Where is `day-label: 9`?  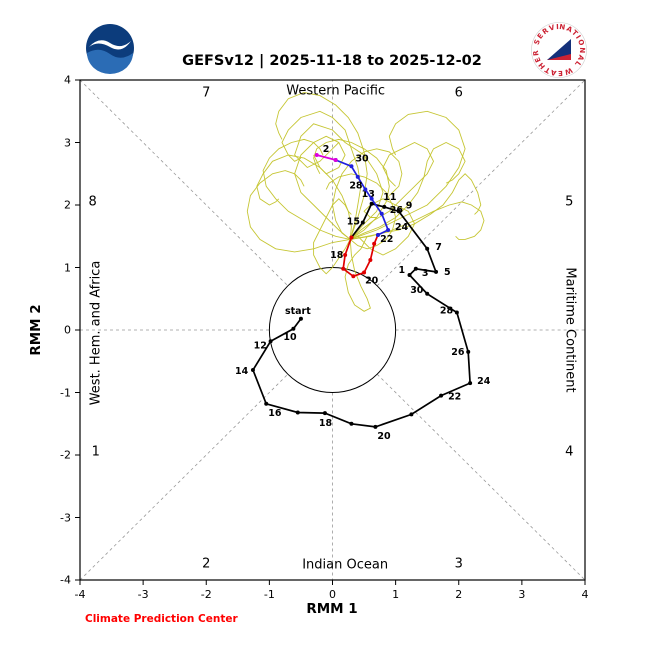
day-label: 9 is located at coordinates (409, 205).